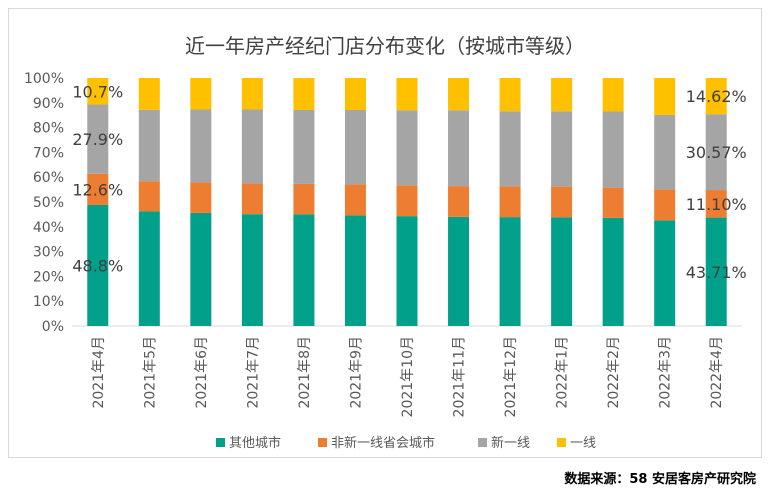 The width and height of the screenshot is (770, 492). I want to click on y-tick-label: 0%, so click(53, 327).